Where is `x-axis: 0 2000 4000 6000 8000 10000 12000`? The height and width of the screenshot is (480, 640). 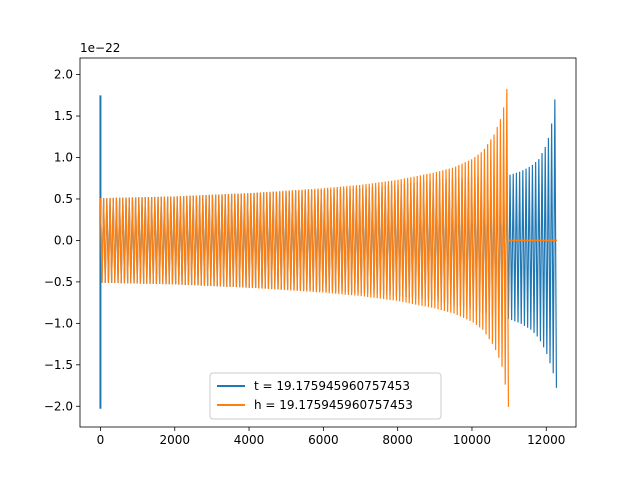
x-axis: 0 2000 4000 6000 8000 10000 12000 is located at coordinates (331, 437).